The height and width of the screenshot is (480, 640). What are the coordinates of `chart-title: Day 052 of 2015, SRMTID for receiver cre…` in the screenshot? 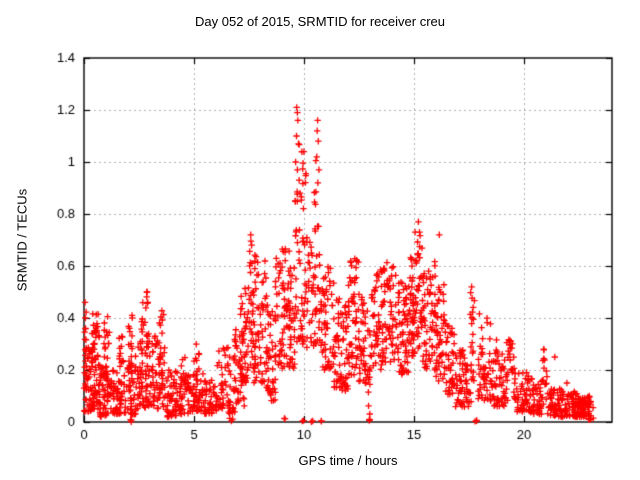 It's located at (320, 21).